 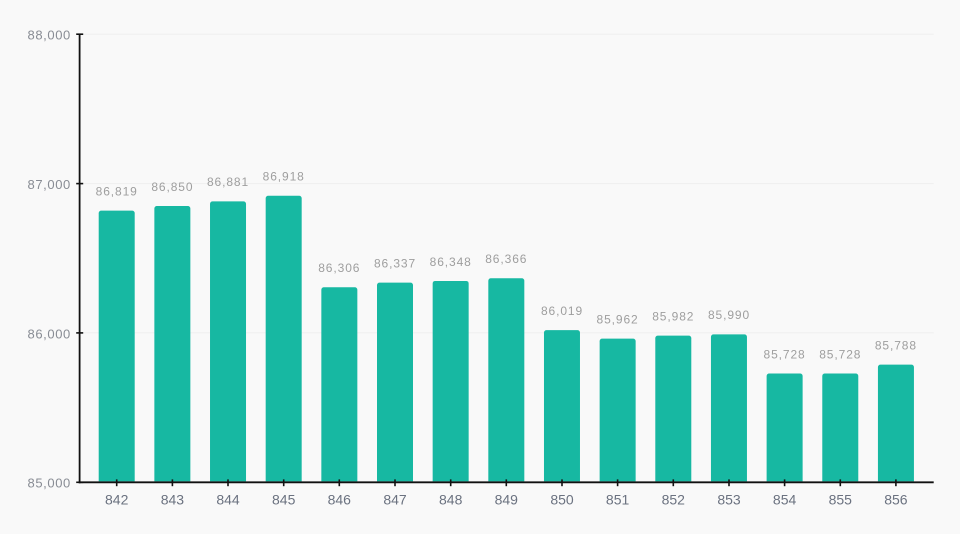 What do you see at coordinates (506, 259) in the screenshot?
I see `svg-text: 86,366` at bounding box center [506, 259].